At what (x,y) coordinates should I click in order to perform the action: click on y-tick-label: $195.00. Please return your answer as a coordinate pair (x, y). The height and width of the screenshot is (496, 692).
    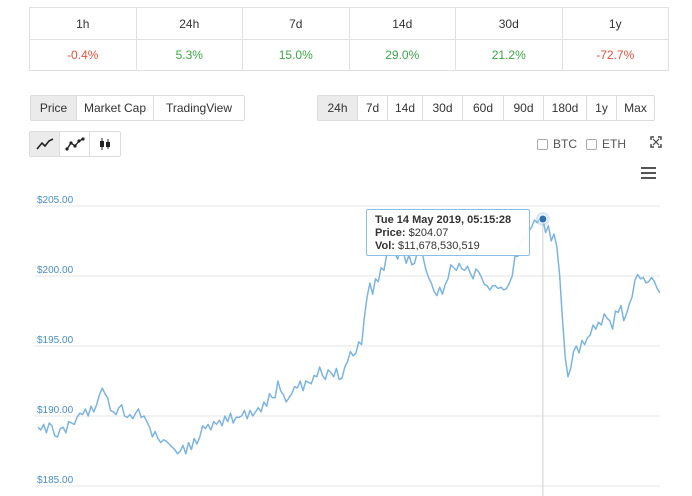
    Looking at the image, I should click on (55, 340).